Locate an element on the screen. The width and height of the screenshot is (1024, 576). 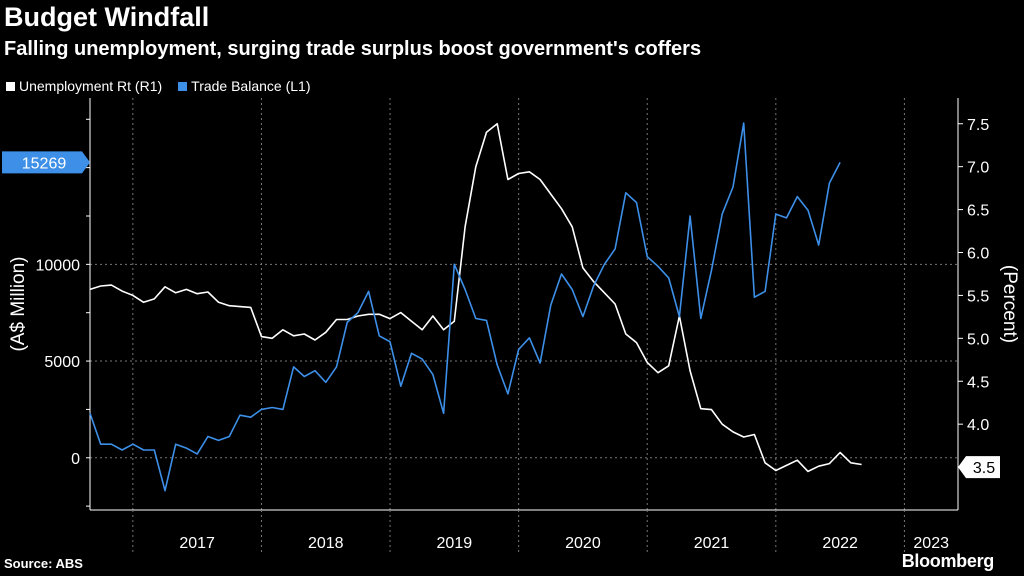
unemployment-last-value-badge is located at coordinates (979, 467).